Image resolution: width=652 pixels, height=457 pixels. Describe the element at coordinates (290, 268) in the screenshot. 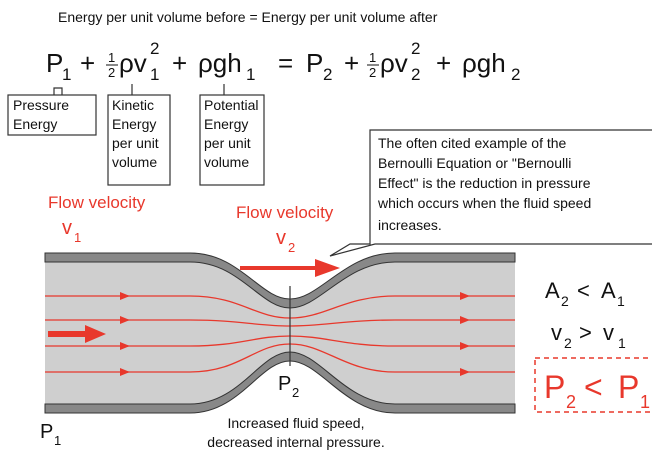

I see `velocity-arrow` at that location.